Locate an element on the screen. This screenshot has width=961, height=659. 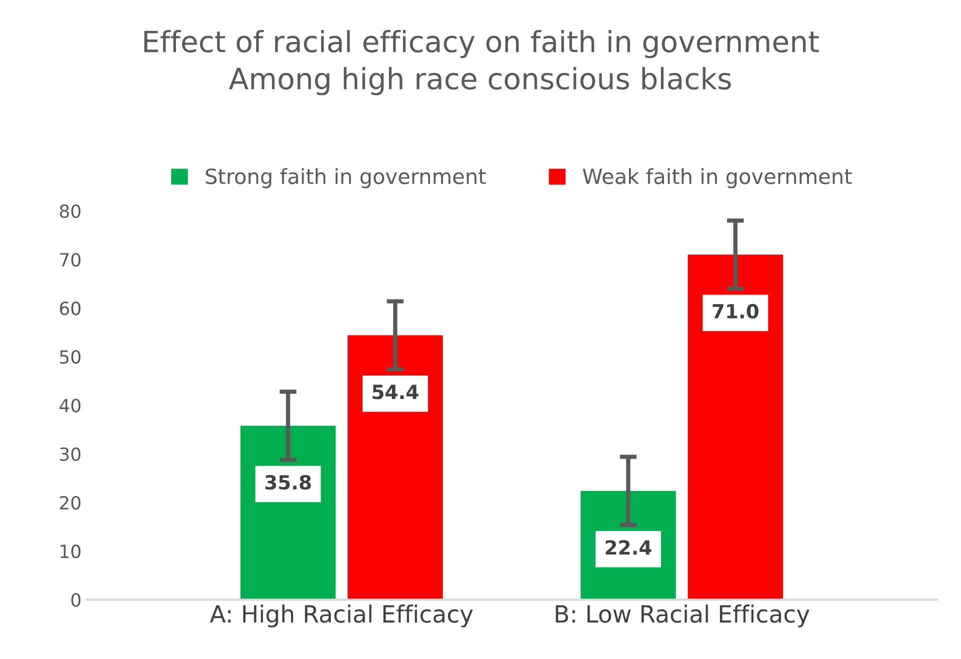
y-tick-label: 80 is located at coordinates (70, 211).